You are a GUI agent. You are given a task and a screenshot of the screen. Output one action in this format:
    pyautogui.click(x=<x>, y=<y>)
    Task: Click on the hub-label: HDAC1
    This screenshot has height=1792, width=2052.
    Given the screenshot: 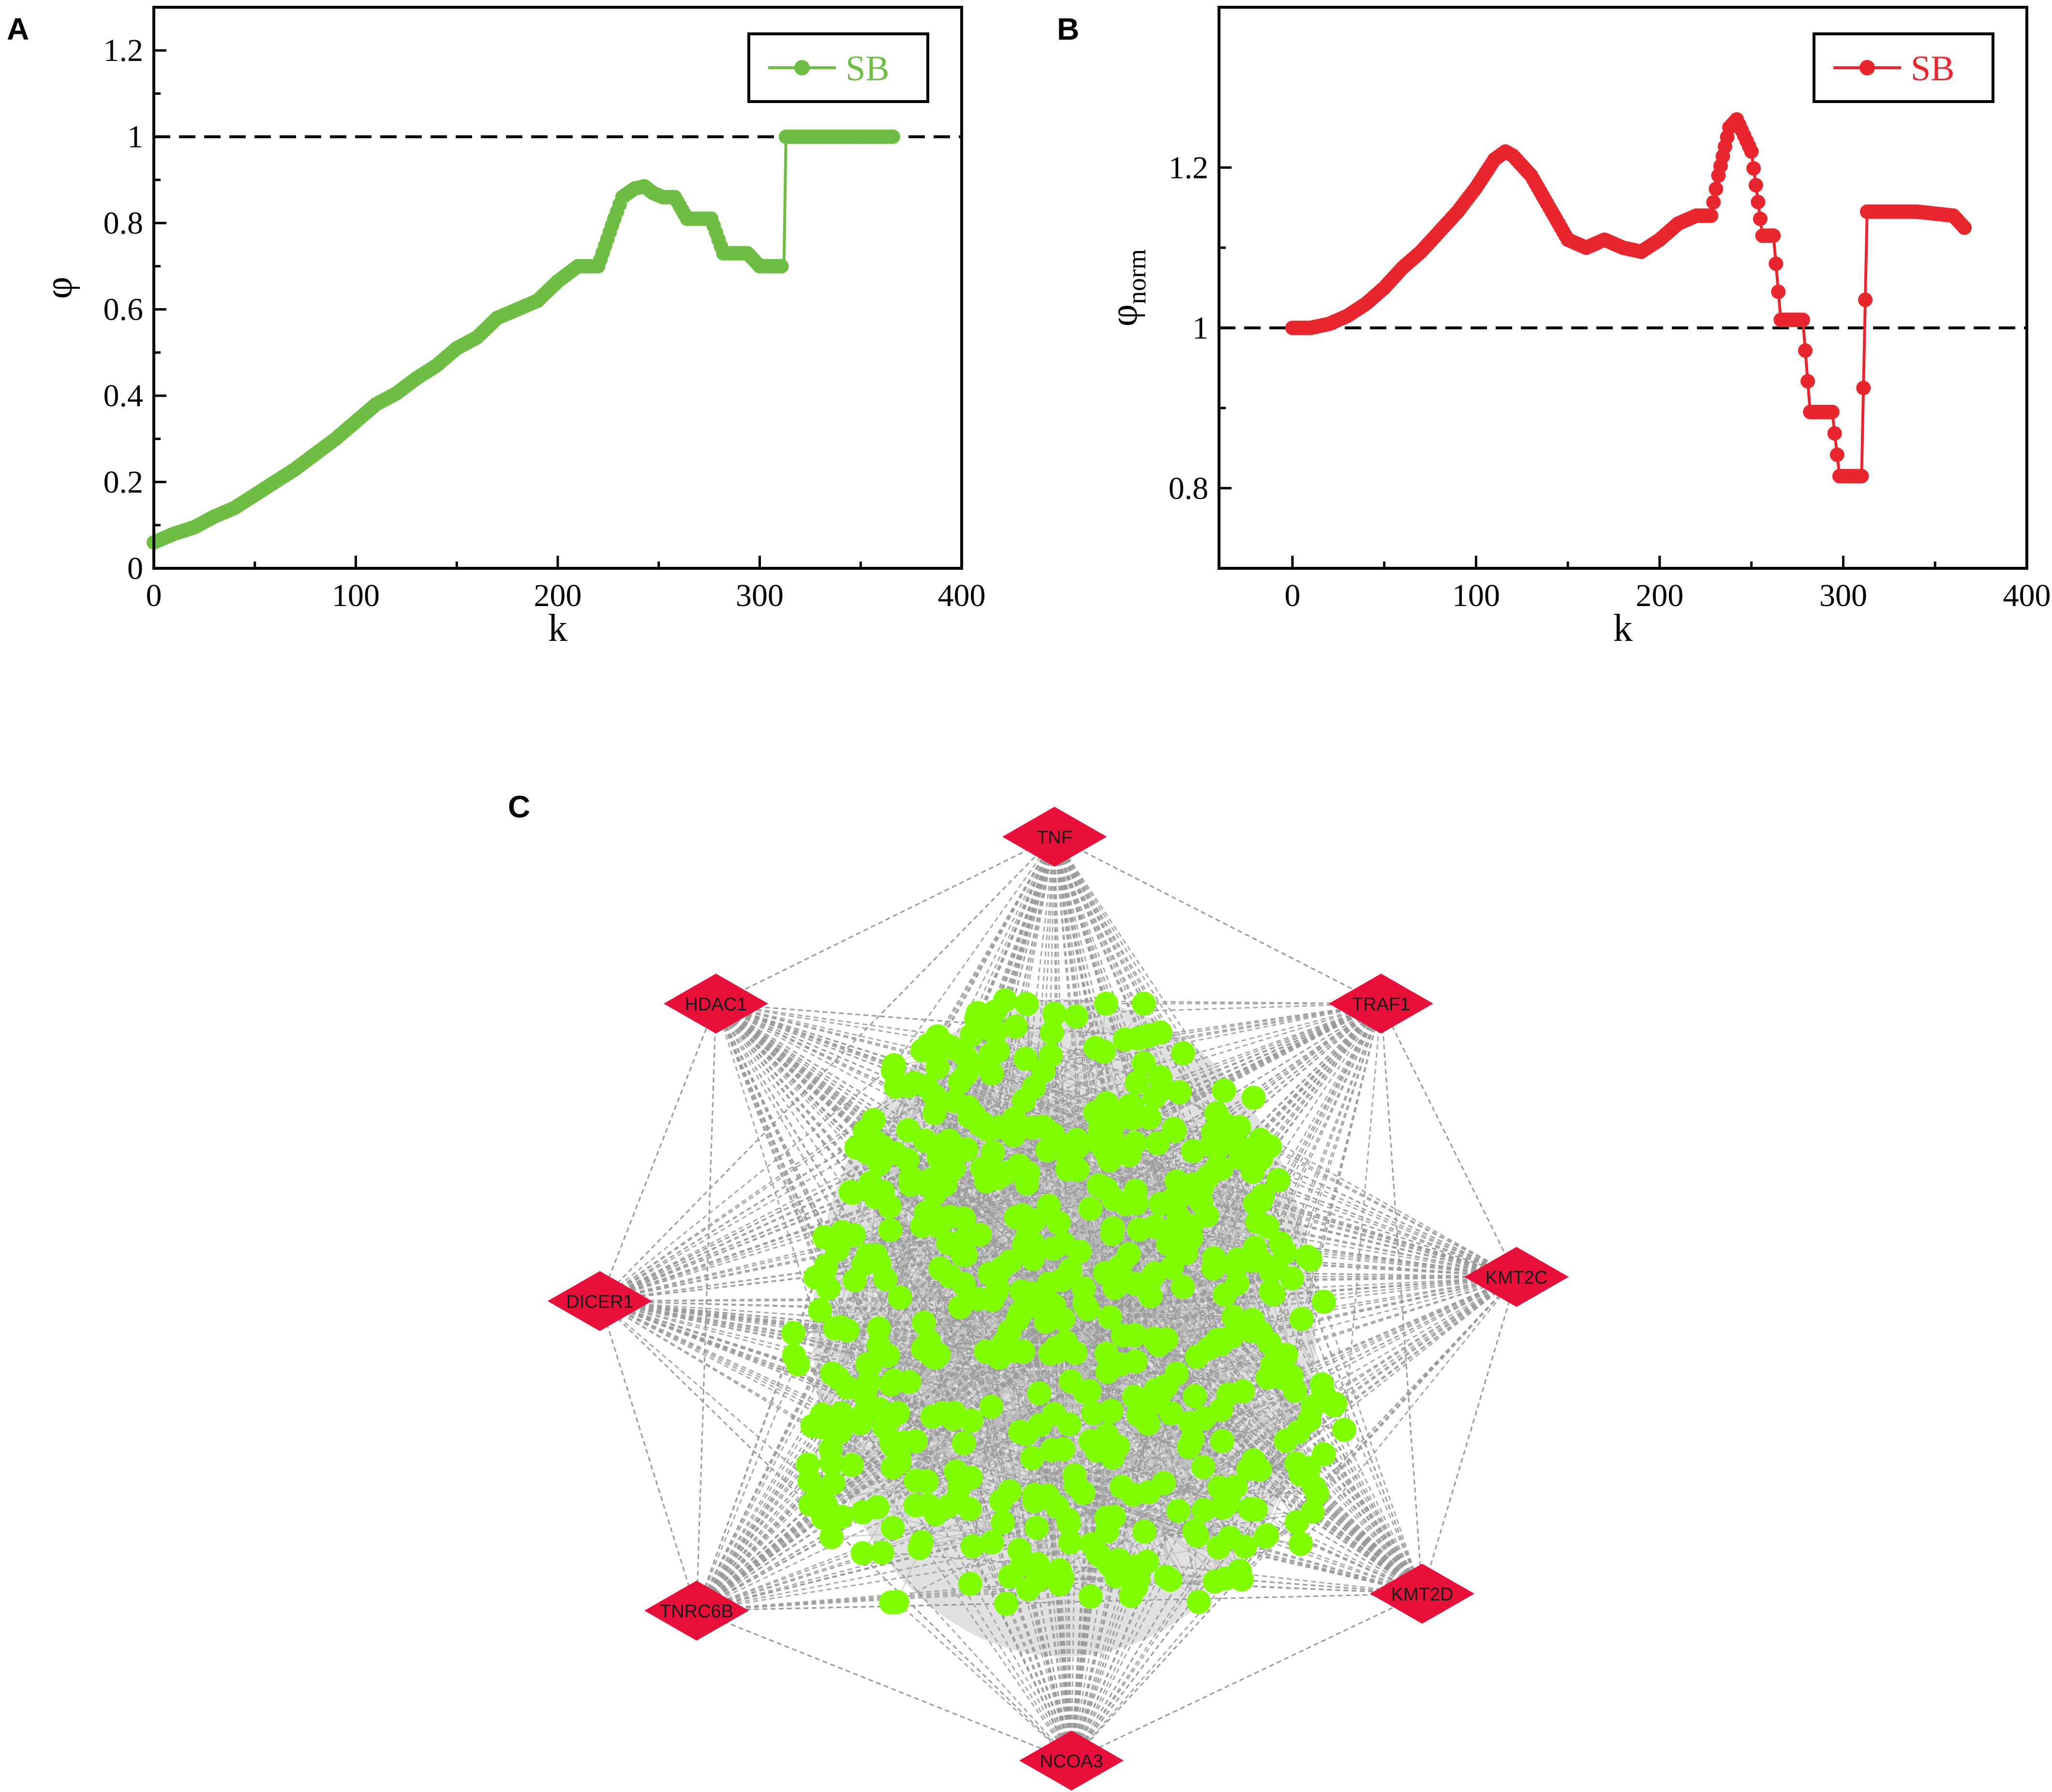 What is the action you would take?
    pyautogui.click(x=716, y=1004)
    